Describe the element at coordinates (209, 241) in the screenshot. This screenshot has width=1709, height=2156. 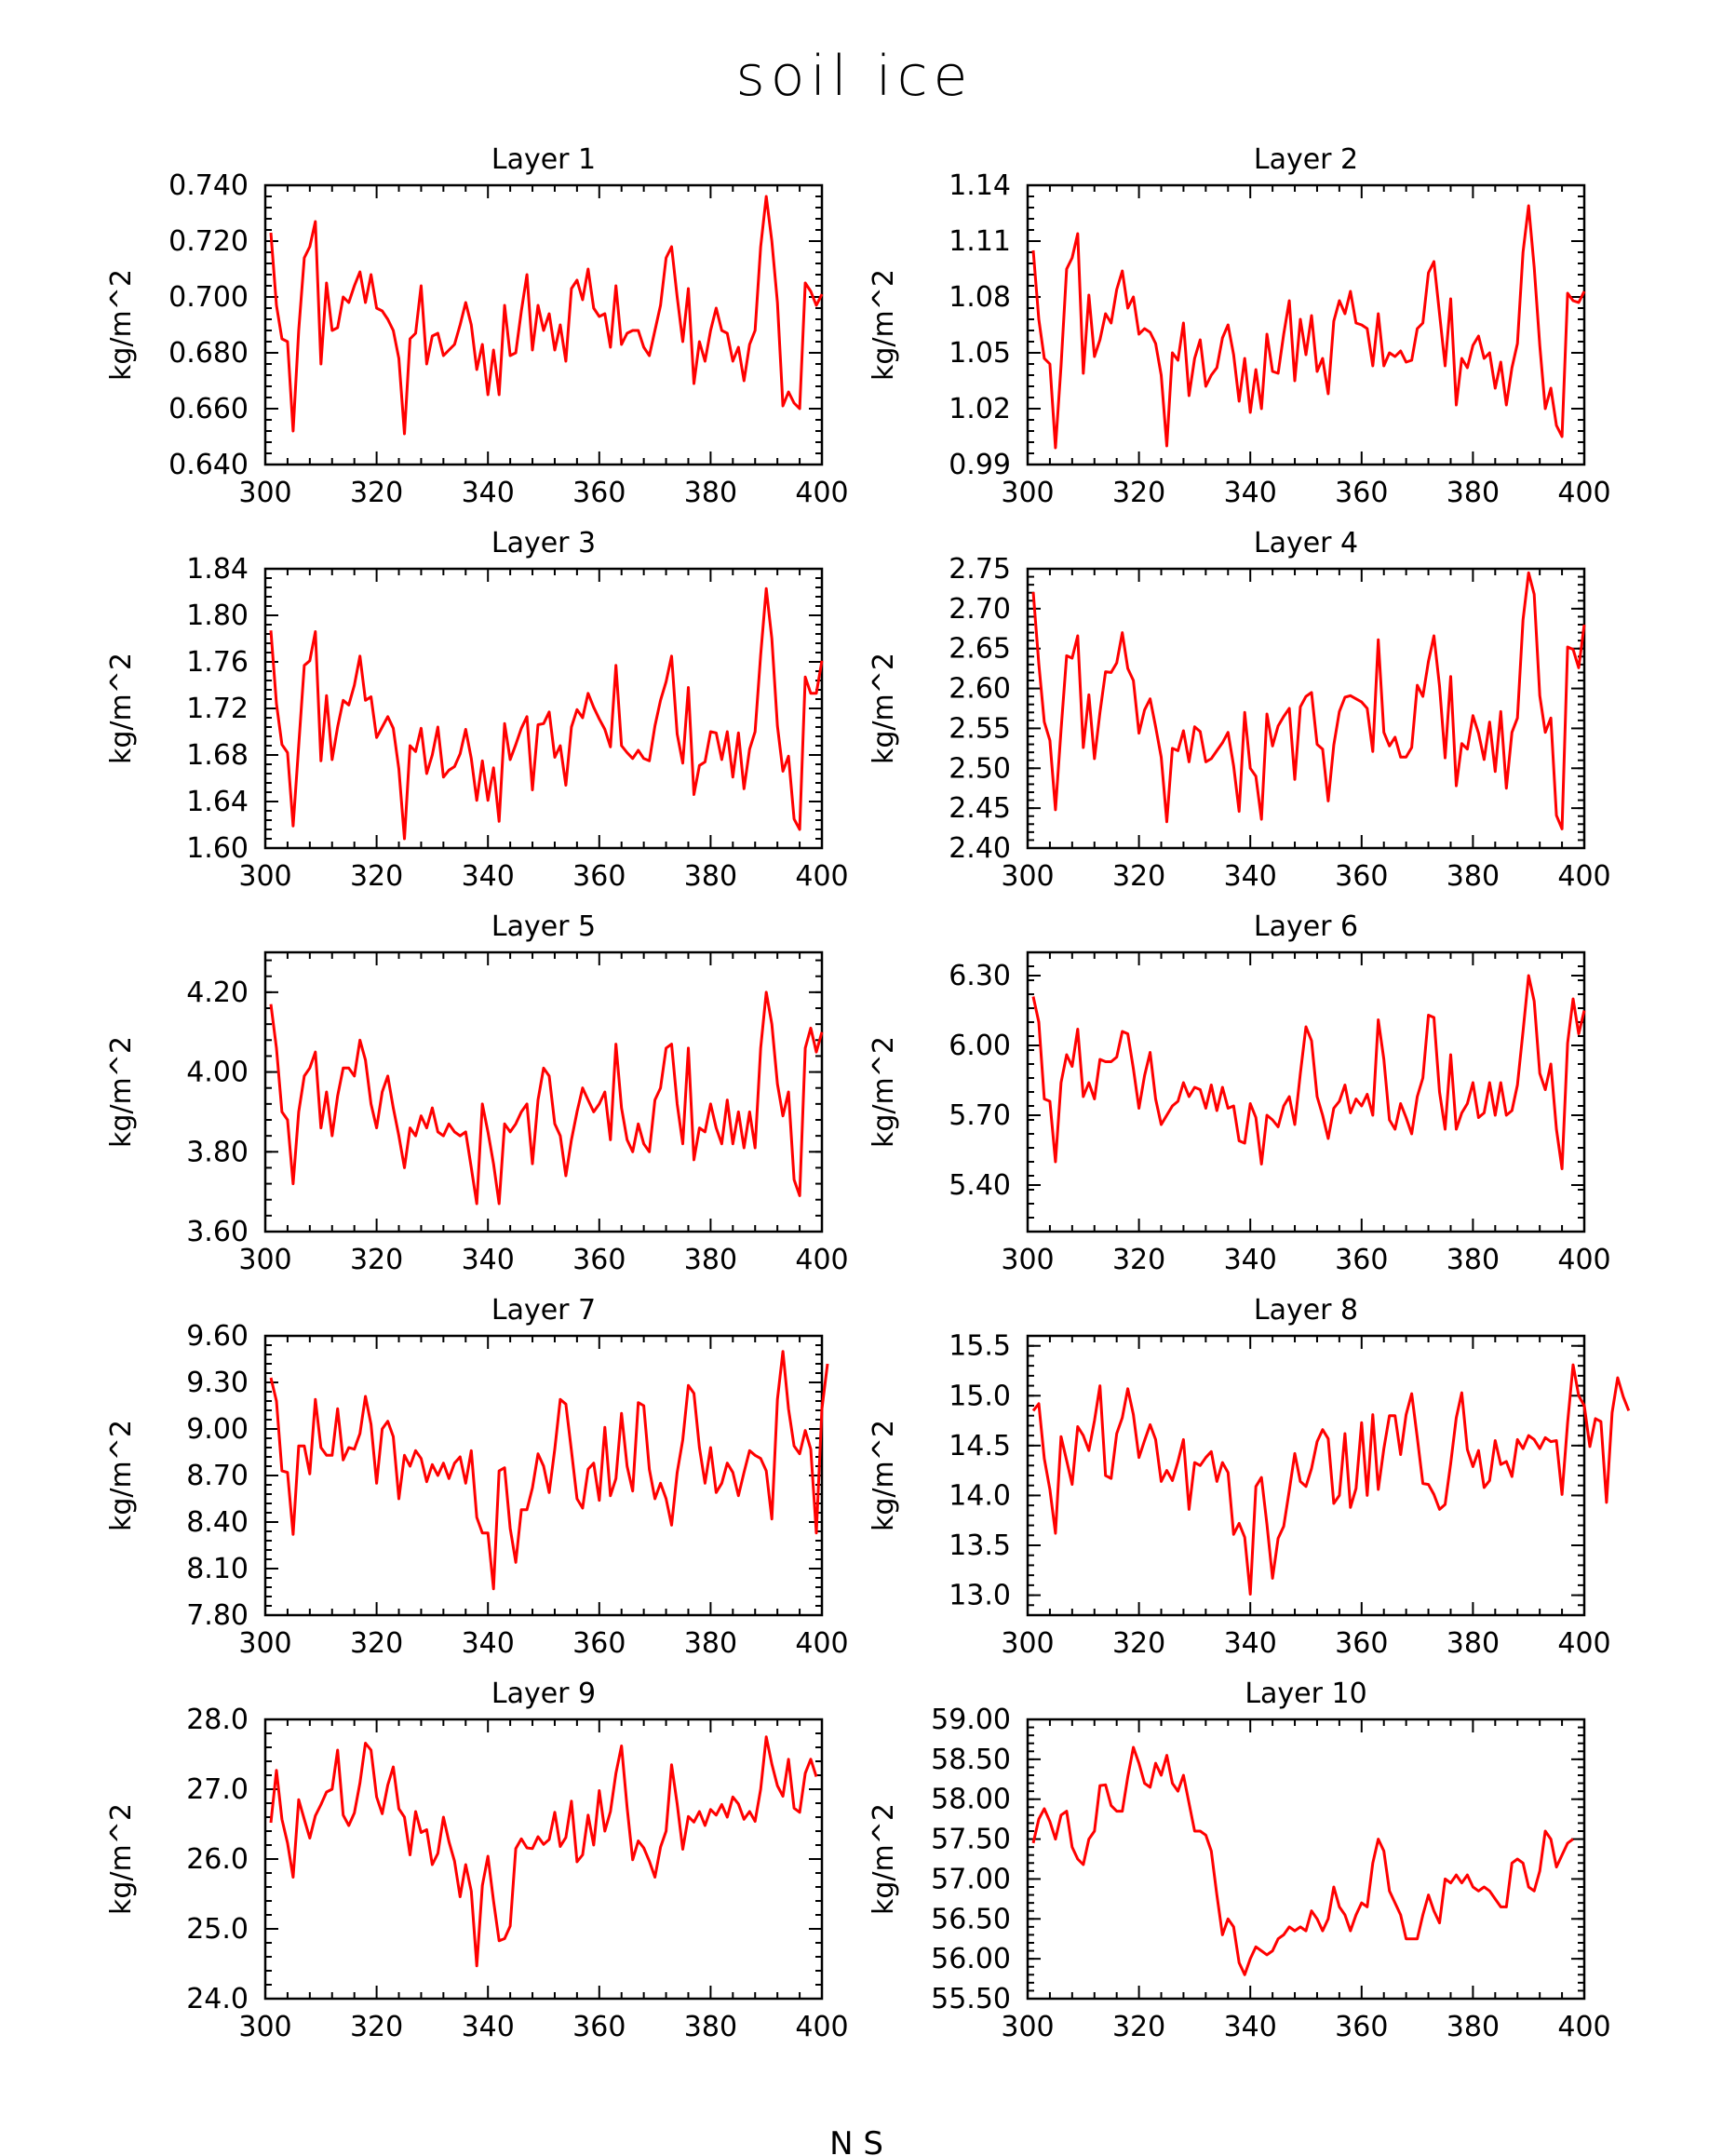
I see `y-tick-label: 0.720` at that location.